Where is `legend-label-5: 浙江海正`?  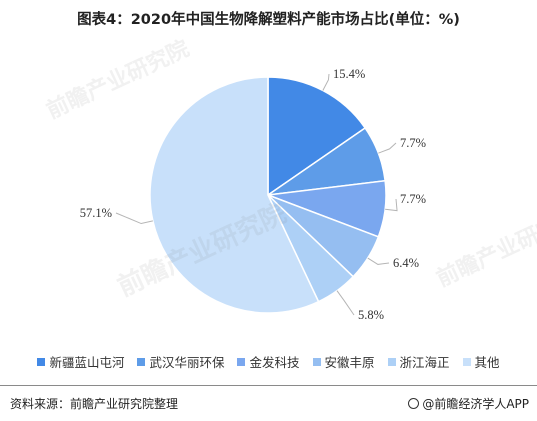 legend-label-5: 浙江海正 is located at coordinates (424, 362).